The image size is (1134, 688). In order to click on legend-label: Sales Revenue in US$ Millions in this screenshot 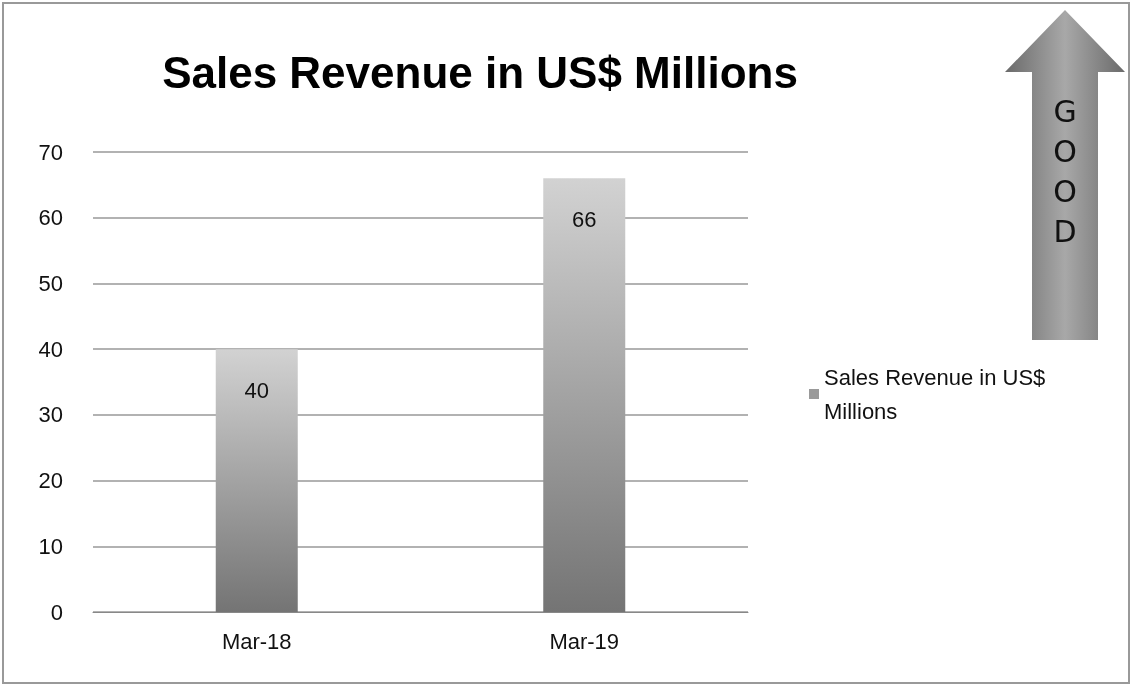, I will do `click(938, 394)`.